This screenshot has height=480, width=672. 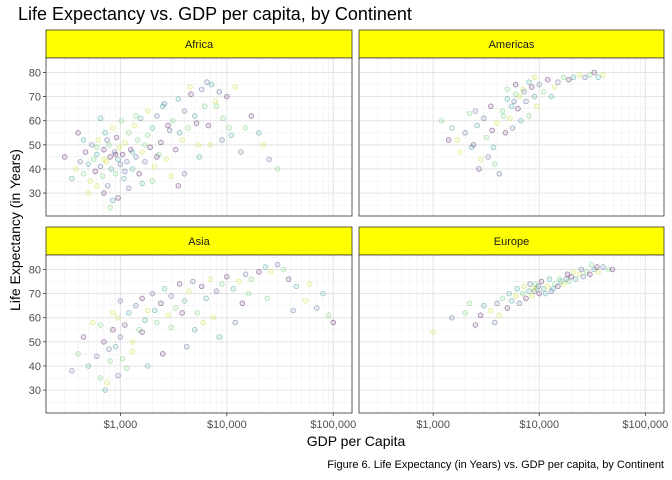 What do you see at coordinates (511, 242) in the screenshot?
I see `facet-strip-label: Europe` at bounding box center [511, 242].